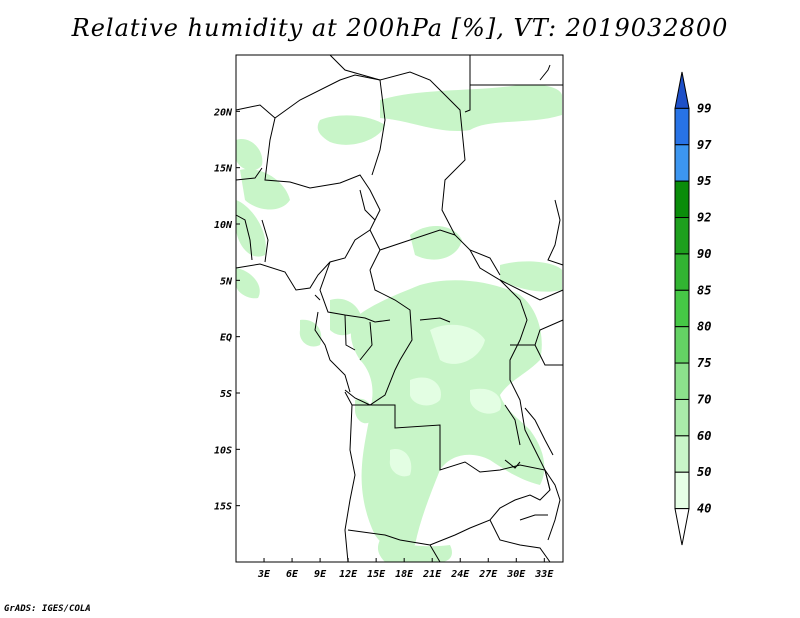  Describe the element at coordinates (348, 574) in the screenshot. I see `lon-label: 12E` at that location.